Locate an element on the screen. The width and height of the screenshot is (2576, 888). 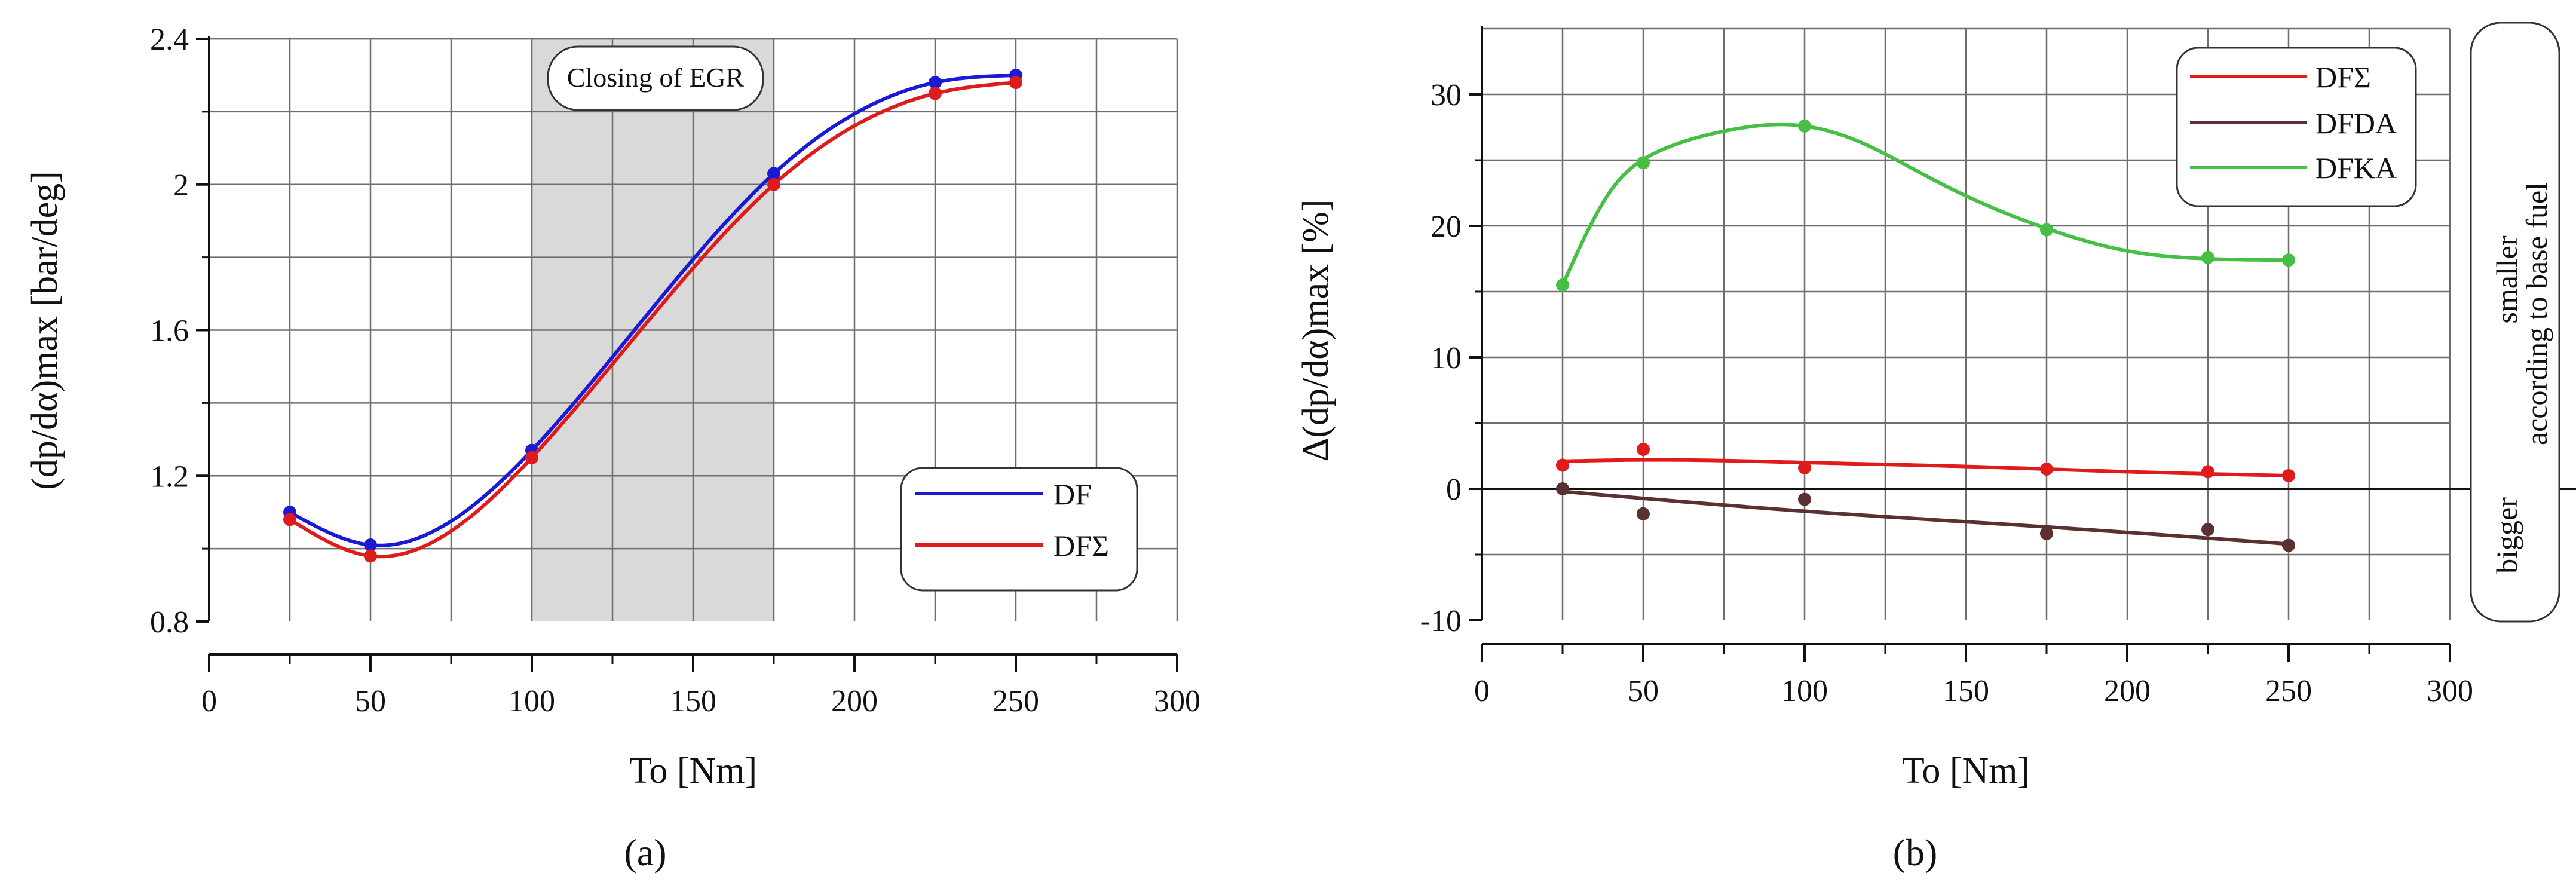
y-tick-label: 1.2 is located at coordinates (170, 477).